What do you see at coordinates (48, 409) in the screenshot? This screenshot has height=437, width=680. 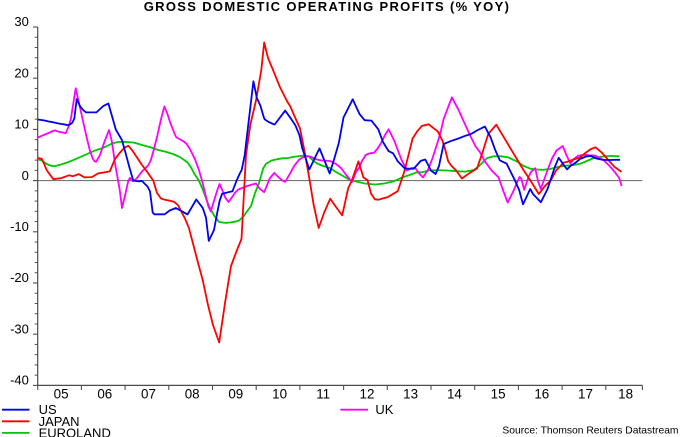 I see `svg-text: US` at bounding box center [48, 409].